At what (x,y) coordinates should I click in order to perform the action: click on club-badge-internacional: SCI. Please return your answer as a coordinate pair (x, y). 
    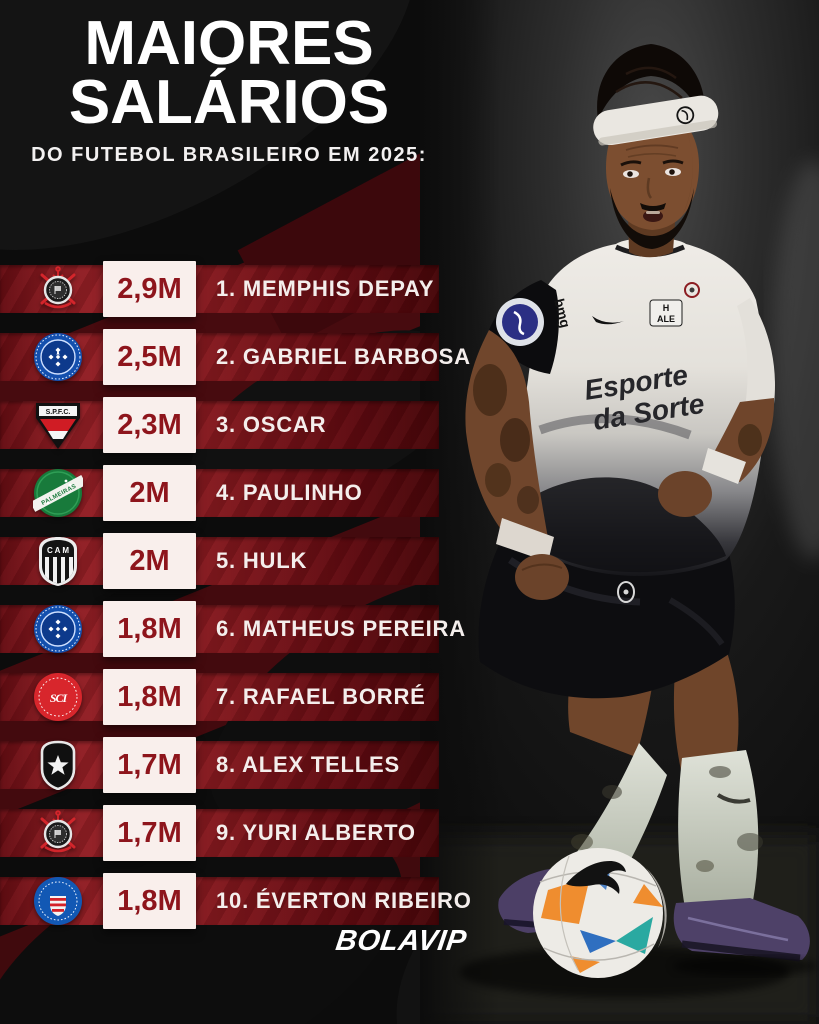
    Looking at the image, I should click on (58, 697).